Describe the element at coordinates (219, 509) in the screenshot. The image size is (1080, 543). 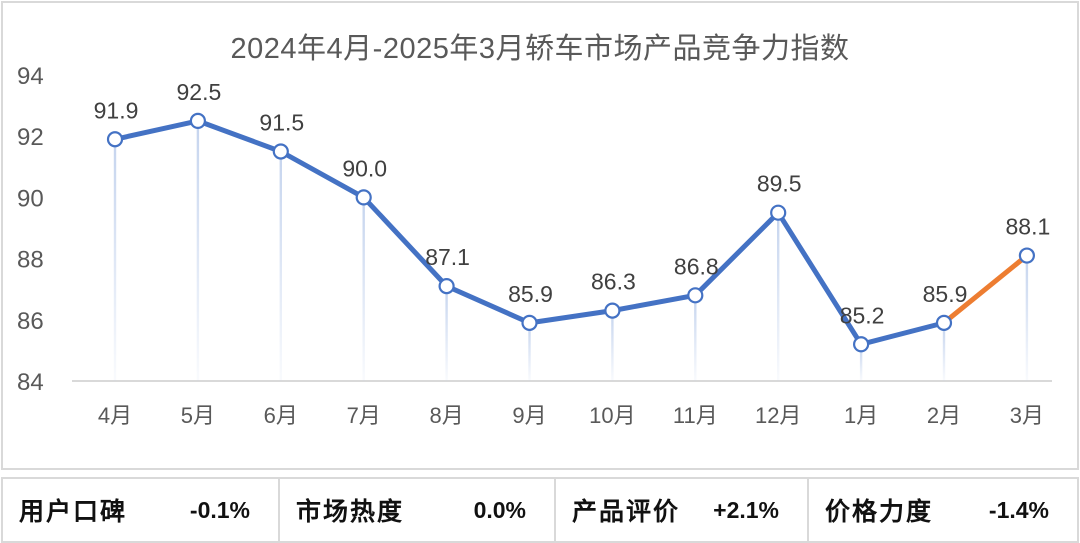
I see `stat-value: -0.1%` at that location.